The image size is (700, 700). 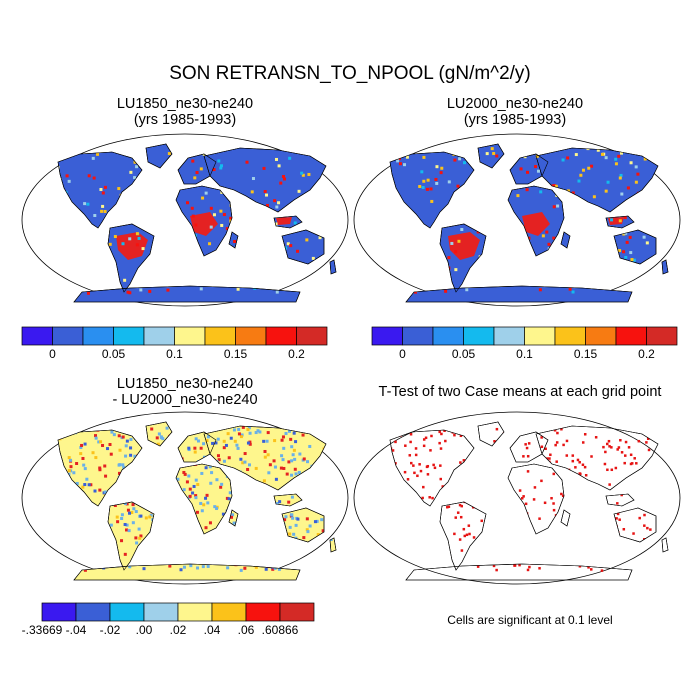 What do you see at coordinates (646, 354) in the screenshot?
I see `colorbar-tick-label: 0.2` at bounding box center [646, 354].